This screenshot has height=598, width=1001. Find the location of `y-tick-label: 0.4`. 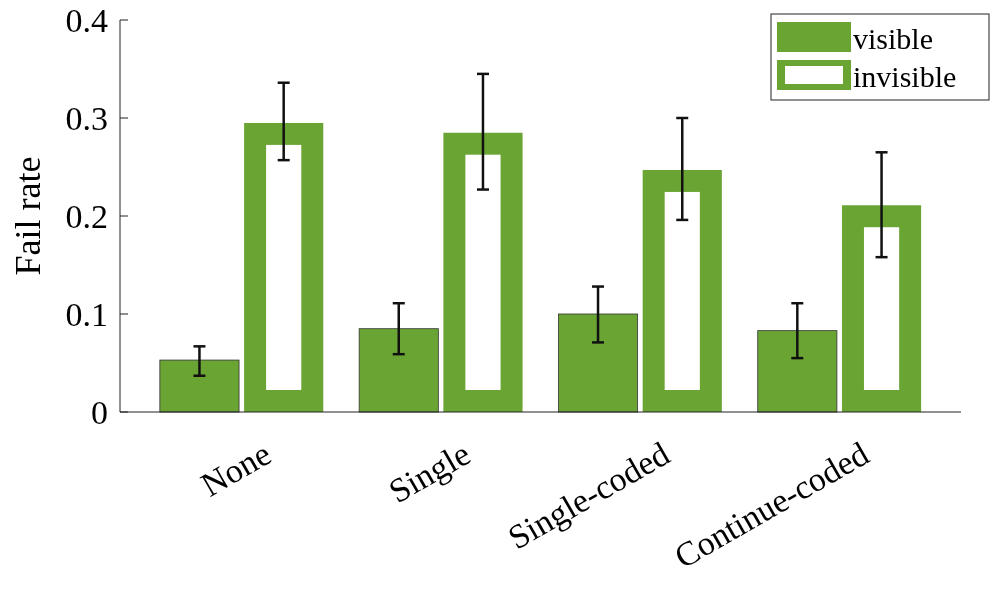

y-tick-label: 0.4 is located at coordinates (86, 20).